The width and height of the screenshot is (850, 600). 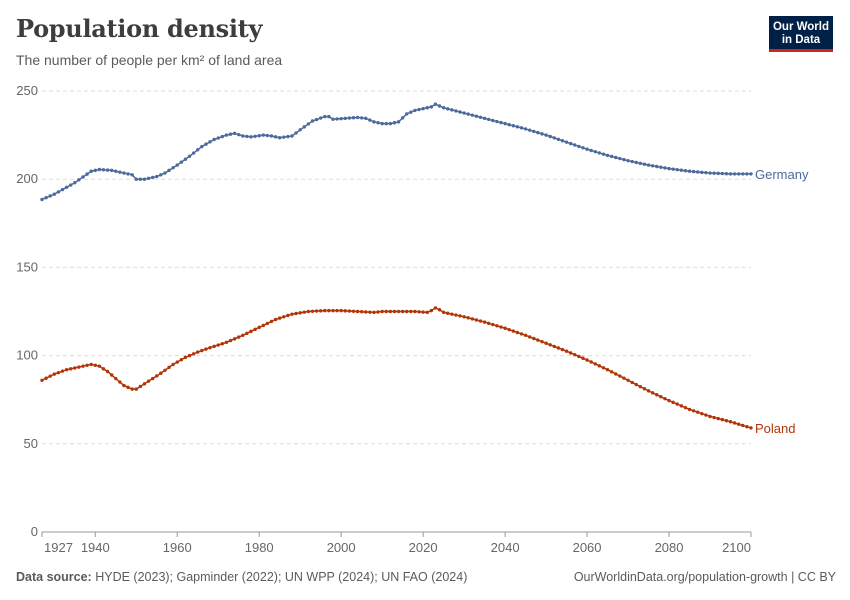 I want to click on y-tick-label: 50, so click(x=31, y=443).